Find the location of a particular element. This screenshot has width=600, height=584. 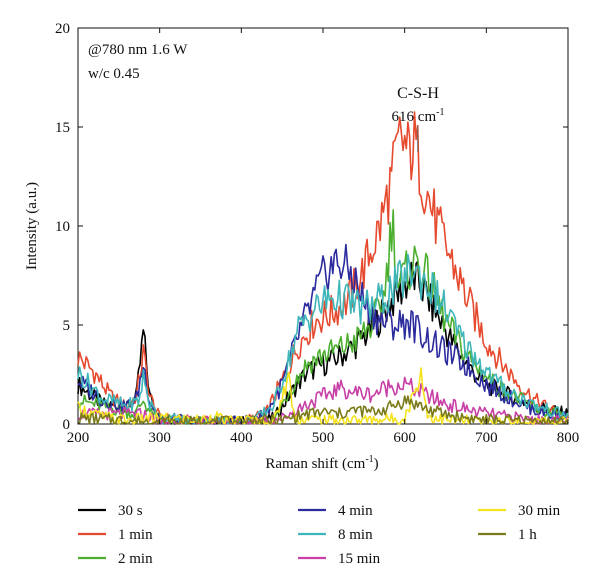

legend-label: 1 h is located at coordinates (527, 535).